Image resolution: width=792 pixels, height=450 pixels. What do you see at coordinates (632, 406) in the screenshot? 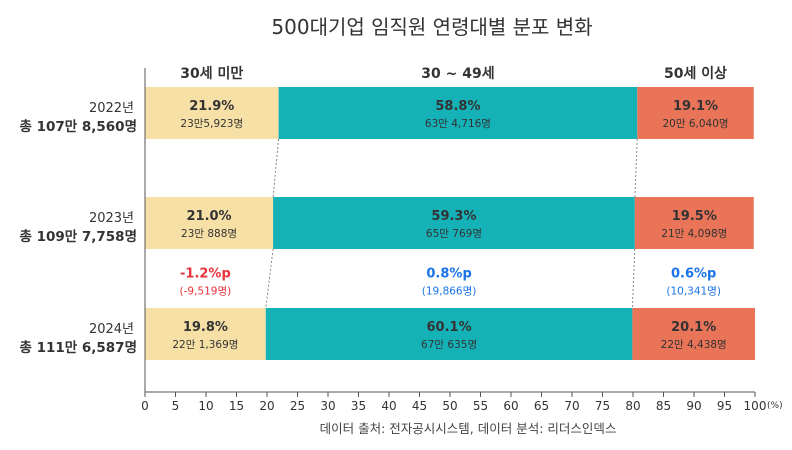
I see `x-tick-label: 80` at bounding box center [632, 406].